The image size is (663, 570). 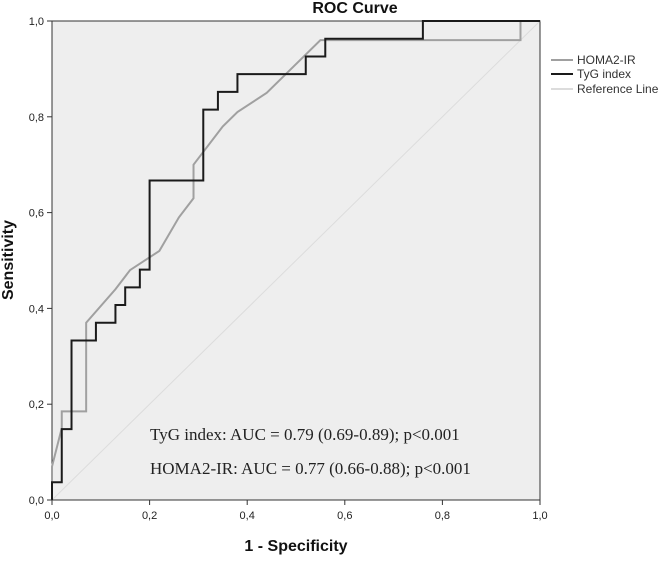 I want to click on x-axis-title: 1 - Specificity, so click(x=295, y=546).